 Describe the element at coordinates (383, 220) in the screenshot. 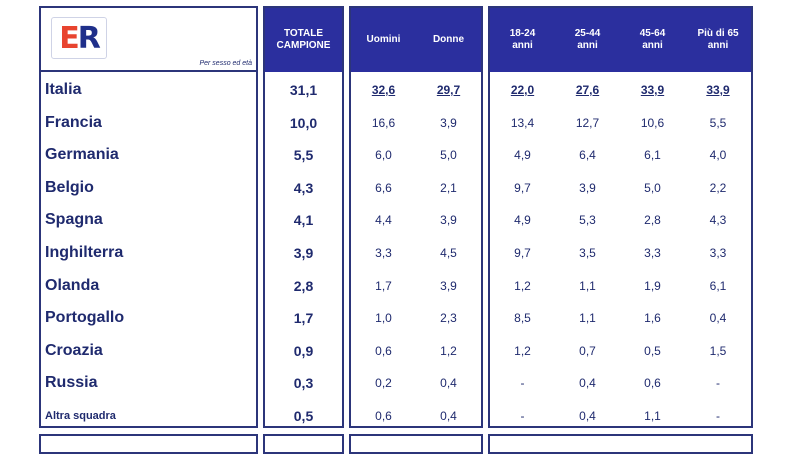

I see `men-value: 4,4` at that location.